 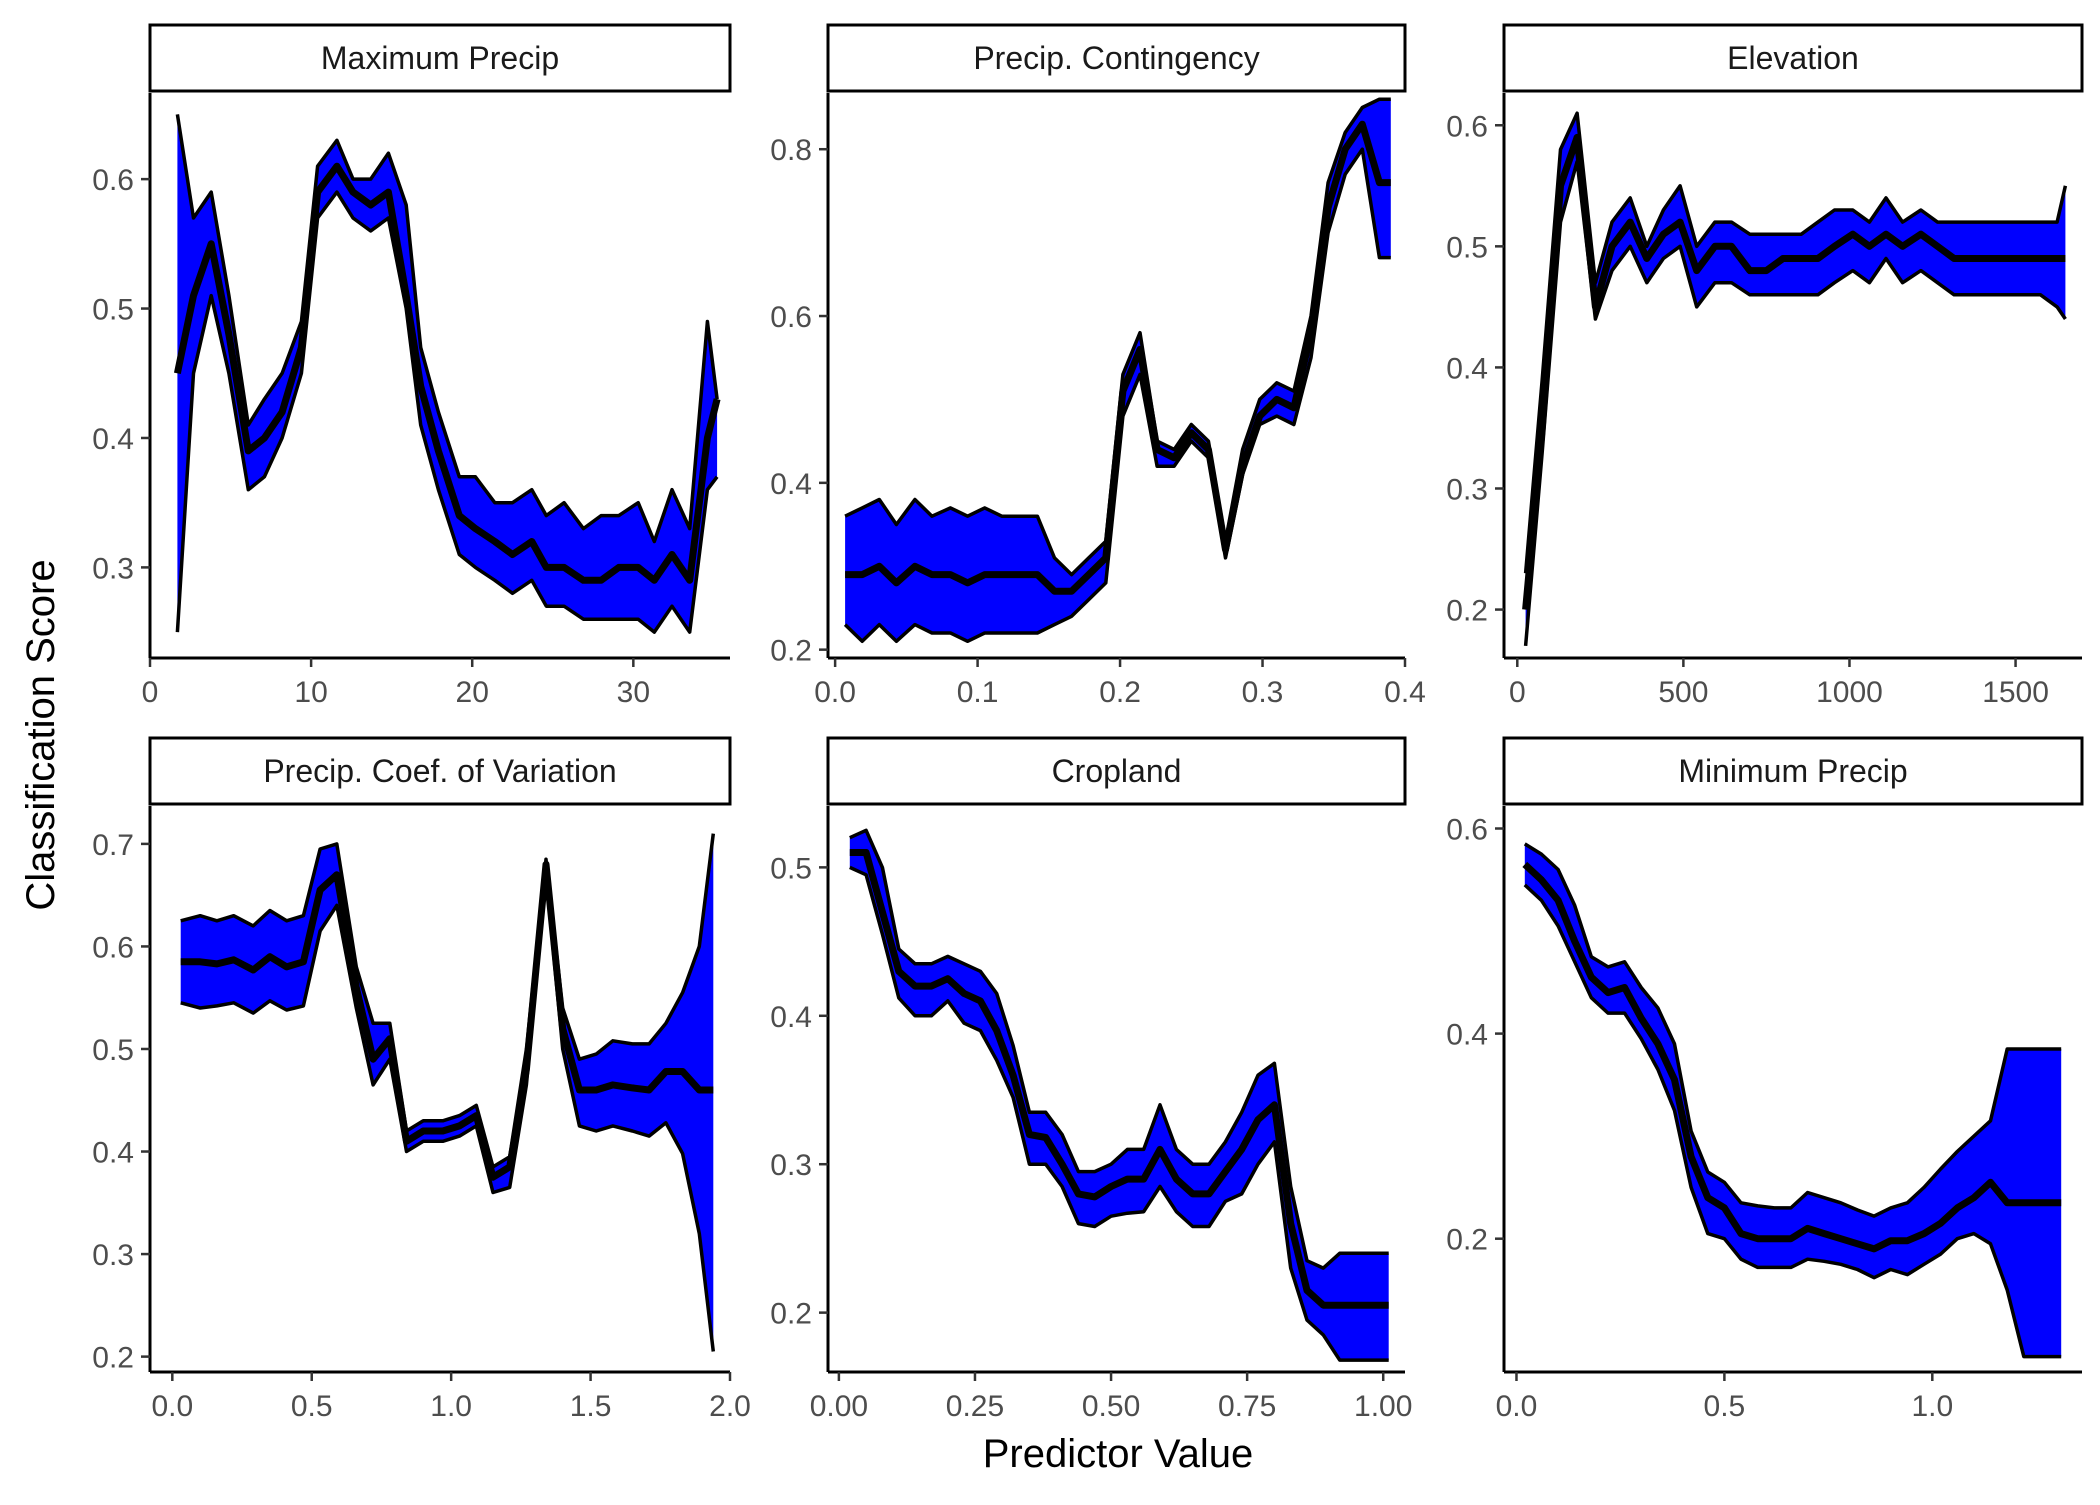 I want to click on panel-6: Minimum Precip 0.2 0.4 0.6 0.0 0.5 1.0, so click(x=1765, y=1079).